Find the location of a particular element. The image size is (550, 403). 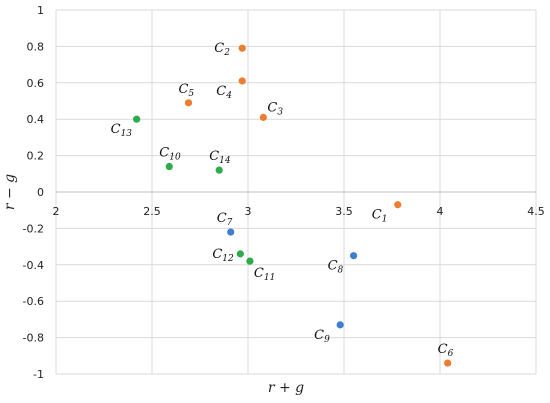

y-tick-label: 0 is located at coordinates (40, 192).